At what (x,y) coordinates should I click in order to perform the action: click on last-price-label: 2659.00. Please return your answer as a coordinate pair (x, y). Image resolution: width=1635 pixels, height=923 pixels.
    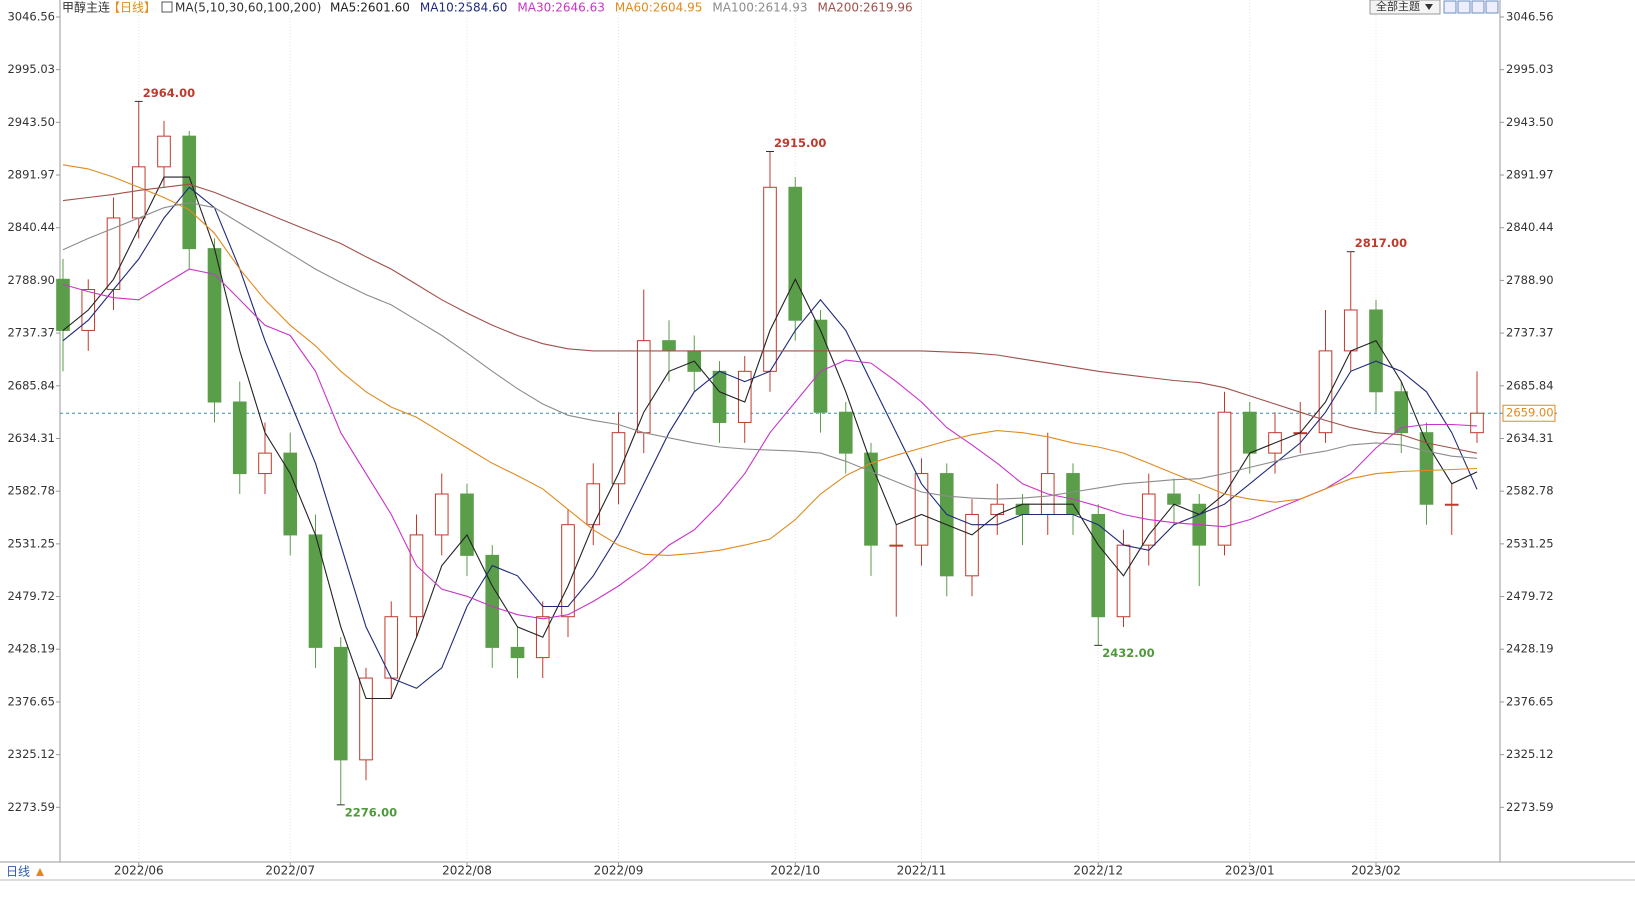
    Looking at the image, I should click on (1530, 413).